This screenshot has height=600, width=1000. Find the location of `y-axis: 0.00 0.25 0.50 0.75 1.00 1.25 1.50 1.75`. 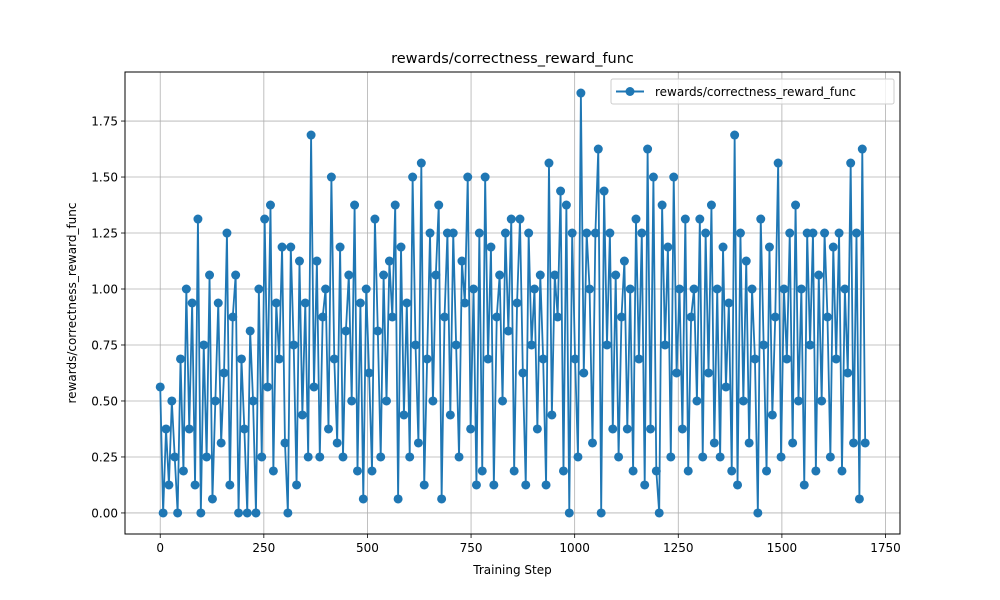

y-axis: 0.00 0.25 0.50 0.75 1.00 1.25 1.50 1.75 is located at coordinates (108, 317).